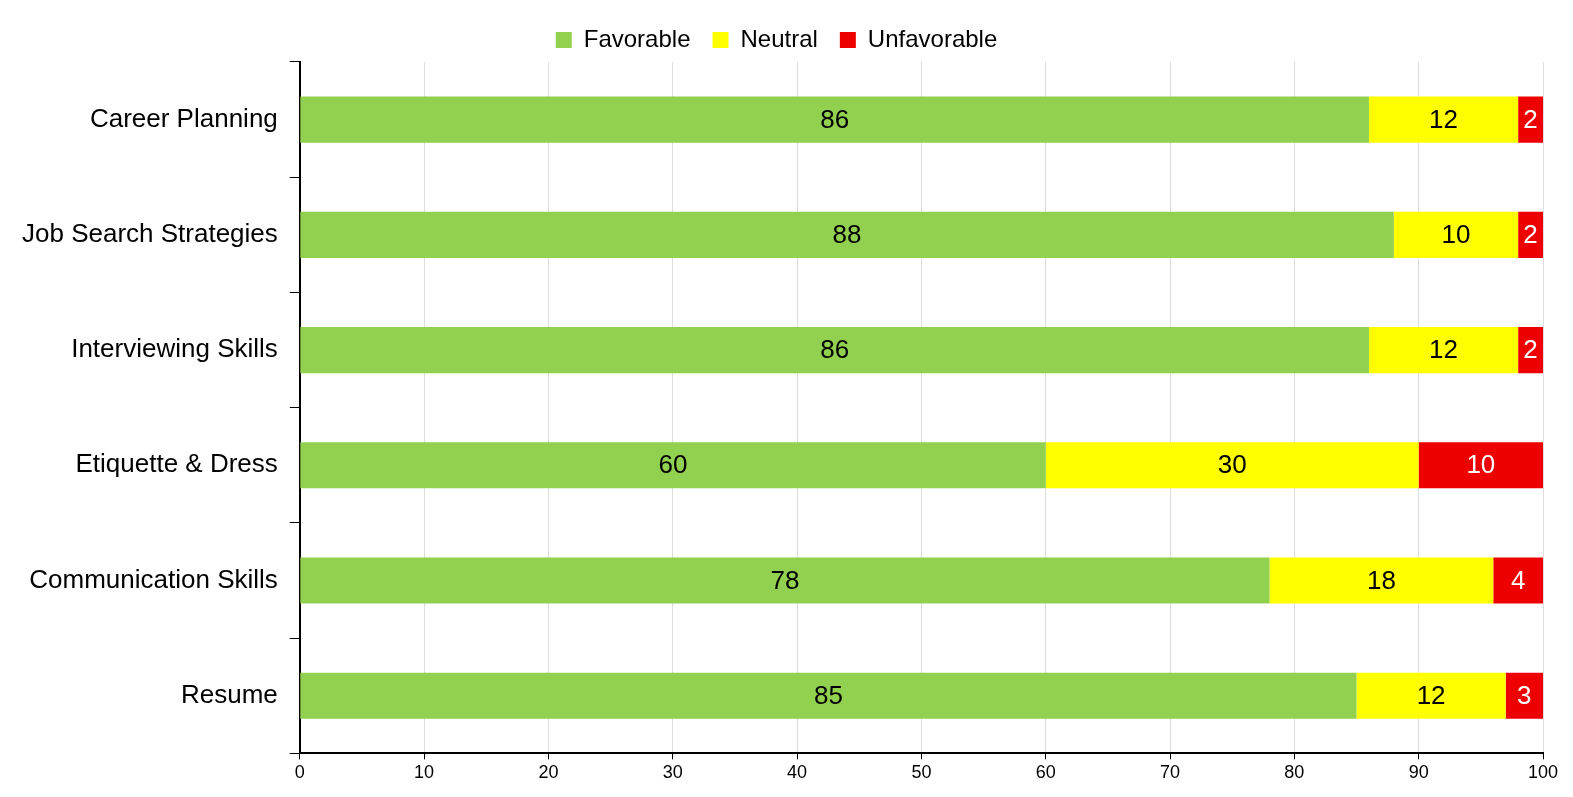  What do you see at coordinates (1045, 772) in the screenshot?
I see `x-tick-label: 60` at bounding box center [1045, 772].